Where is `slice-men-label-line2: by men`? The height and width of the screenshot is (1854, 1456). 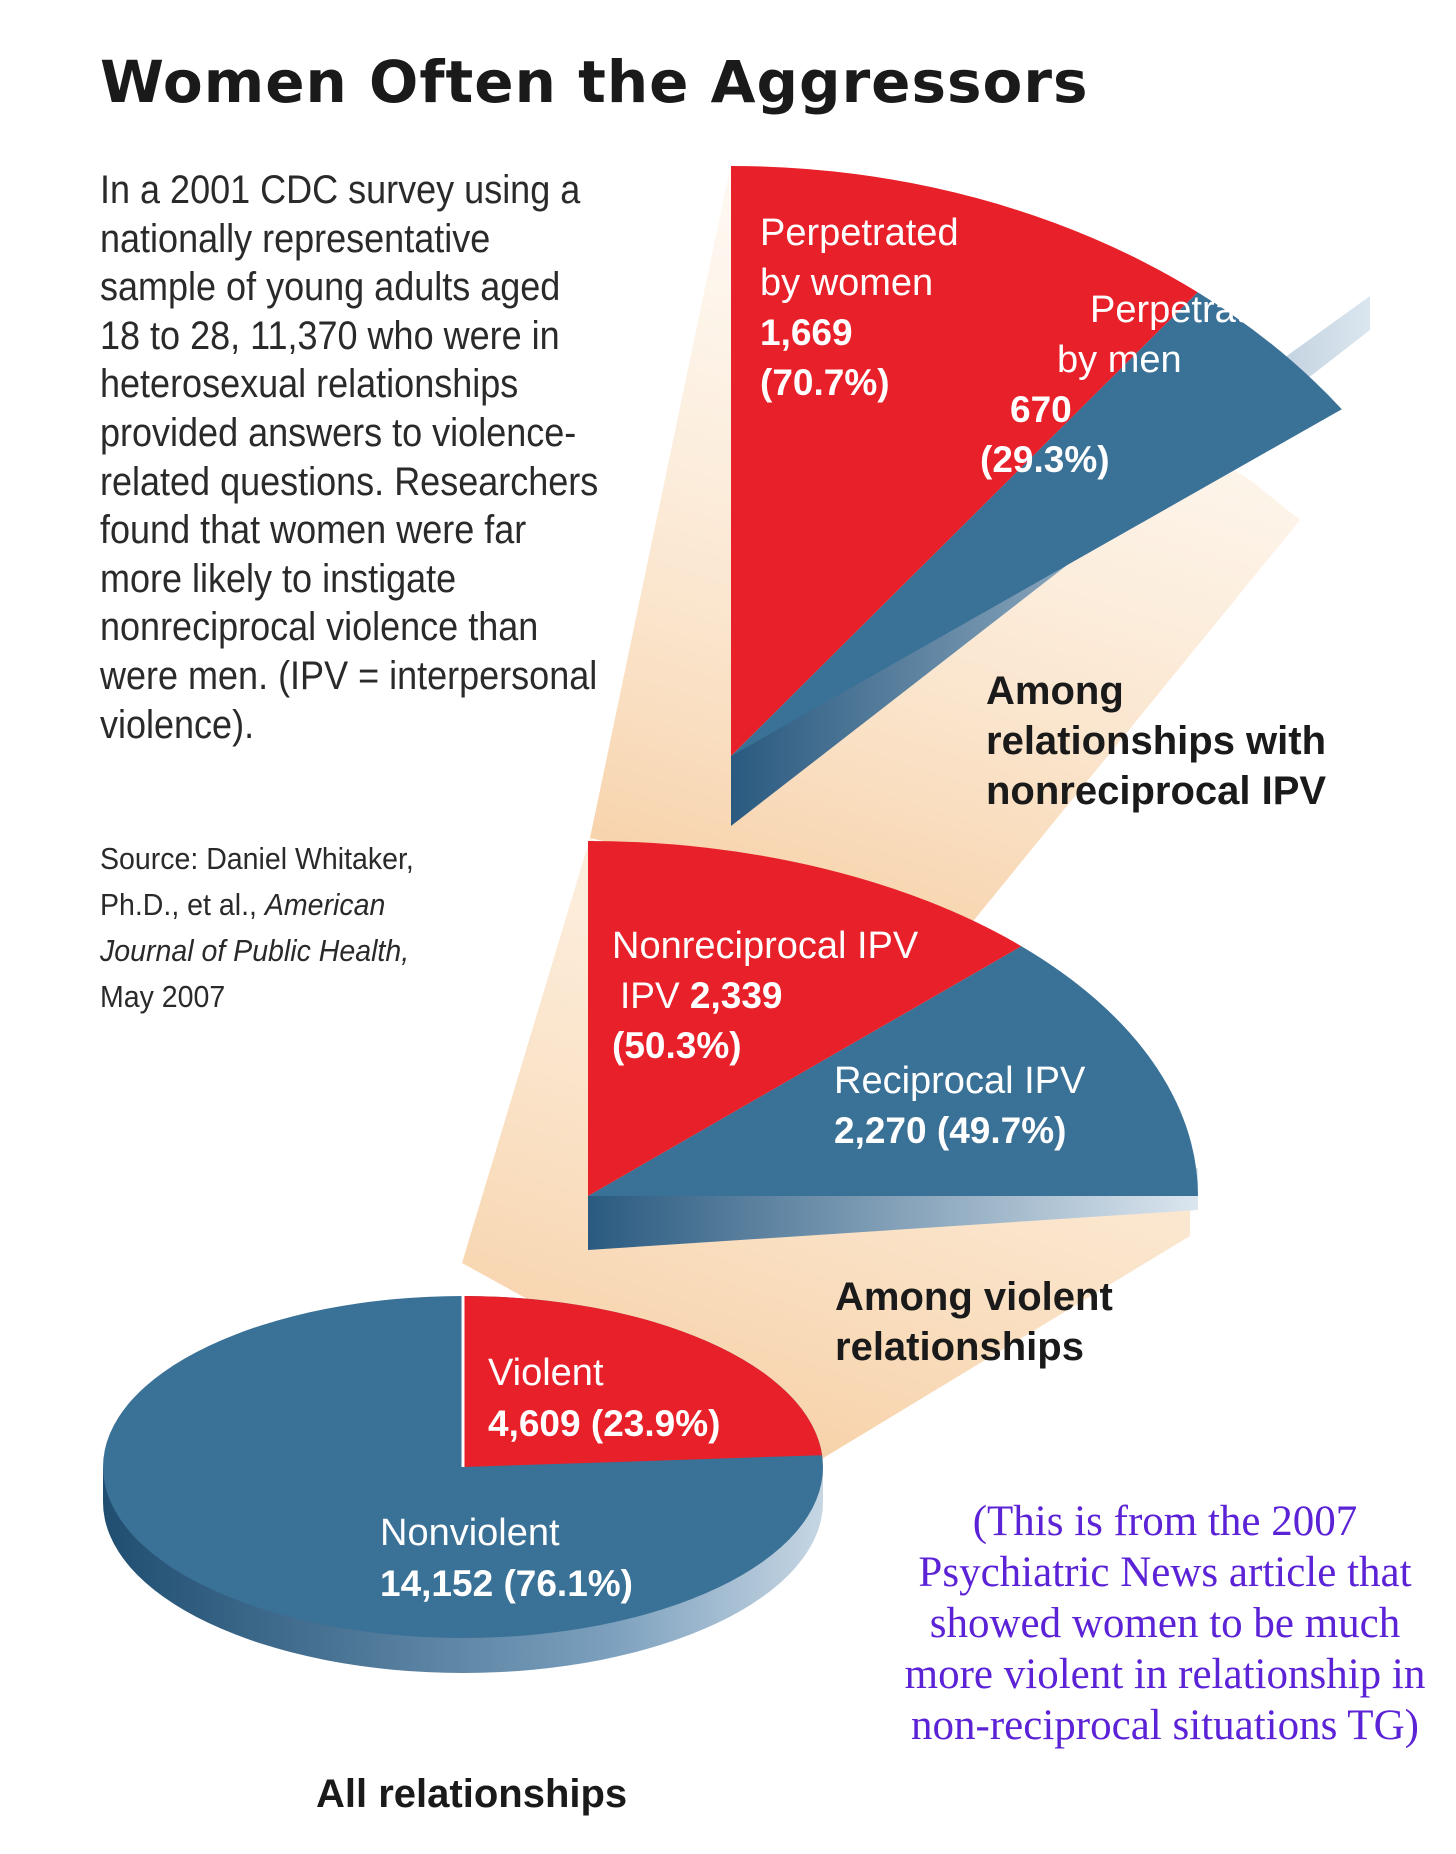 slice-men-label-line2: by men is located at coordinates (1119, 360).